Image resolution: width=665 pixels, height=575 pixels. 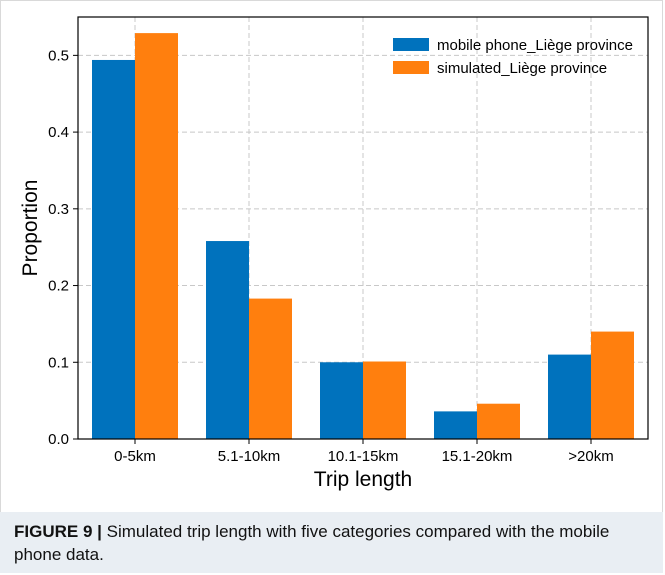 What do you see at coordinates (58, 439) in the screenshot?
I see `y-tick-label: 0.0` at bounding box center [58, 439].